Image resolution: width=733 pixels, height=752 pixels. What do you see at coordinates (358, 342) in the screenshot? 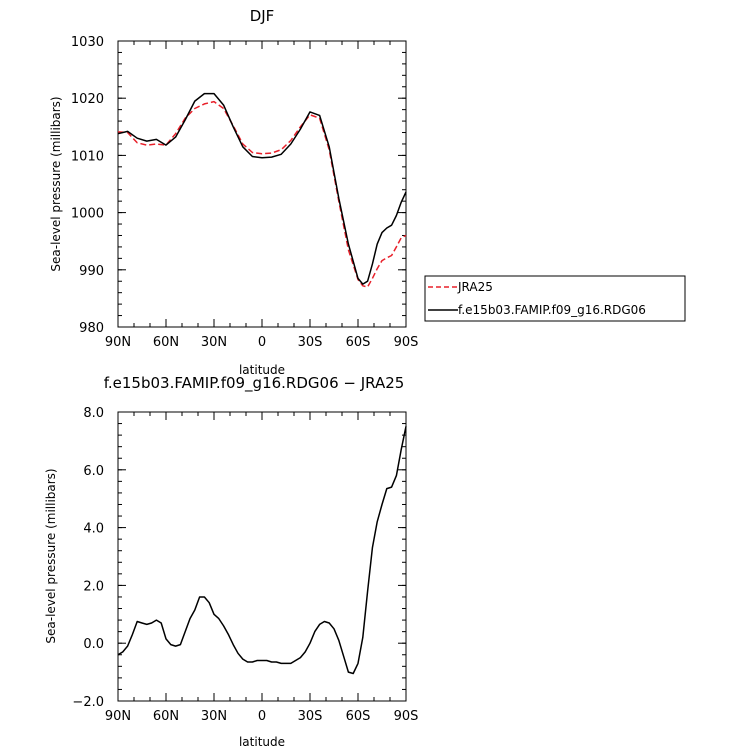
I see `top-x-tick-label: 60S` at bounding box center [358, 342].